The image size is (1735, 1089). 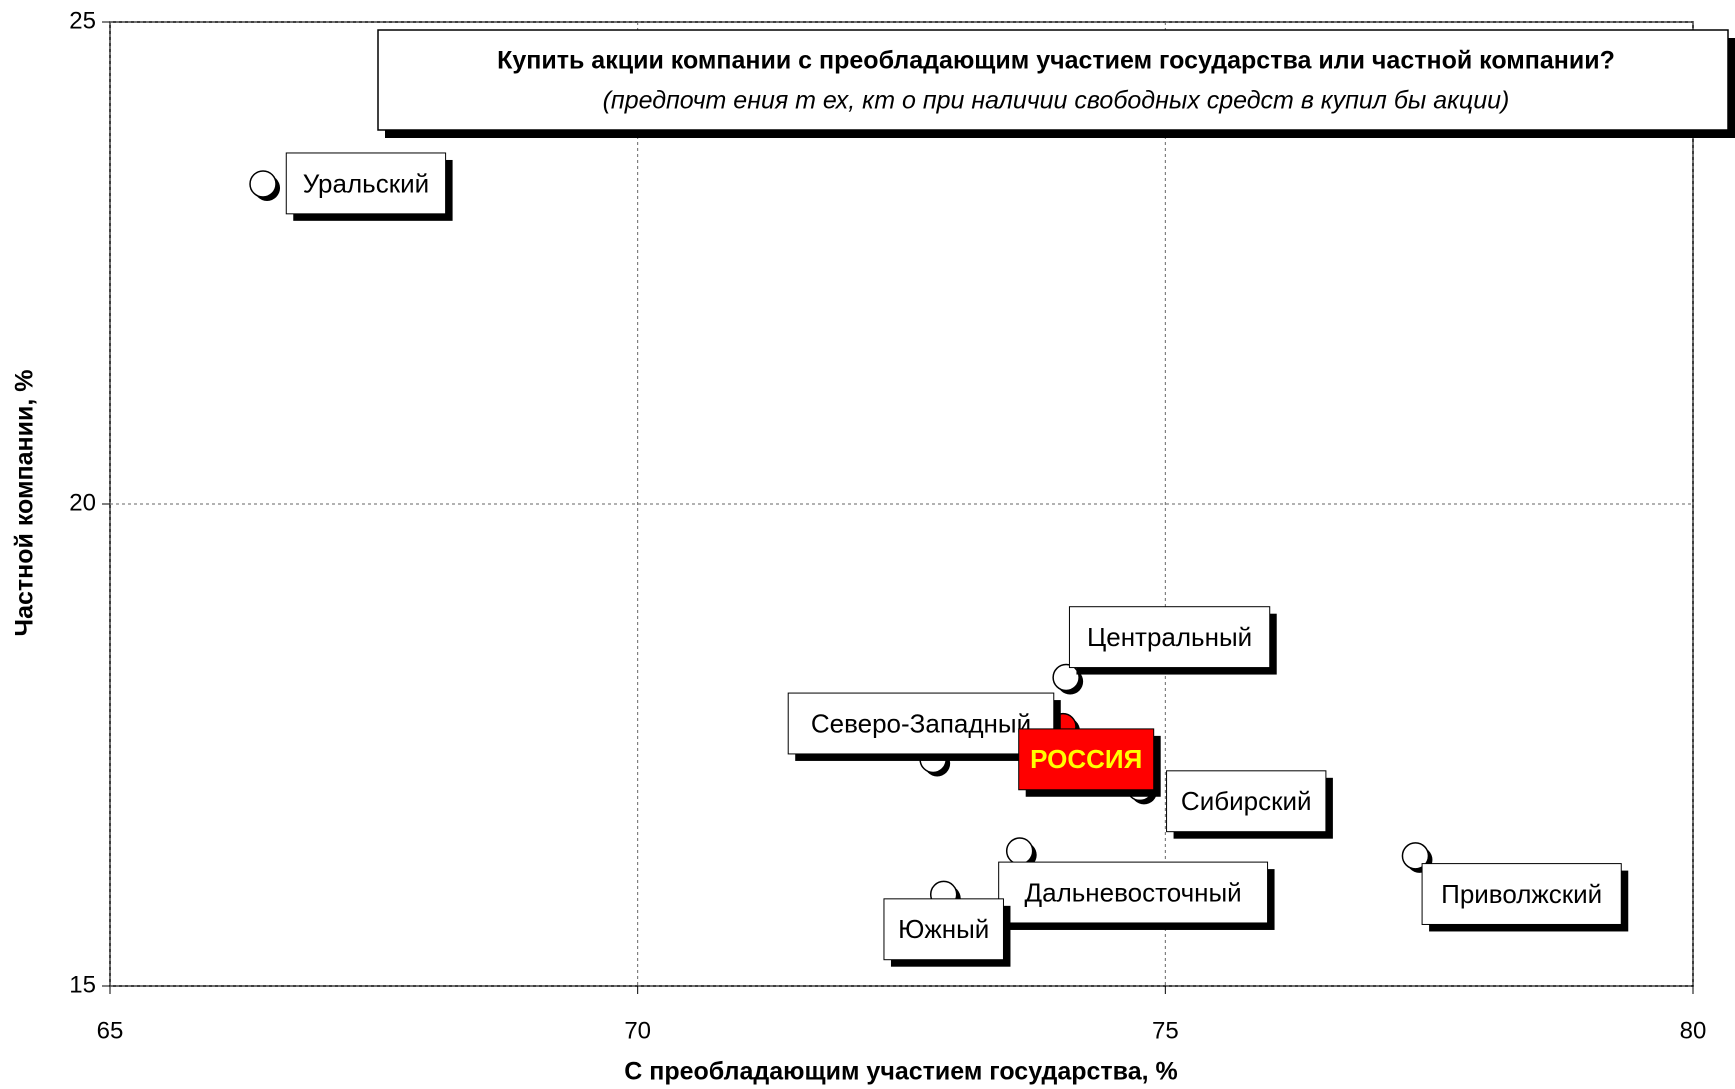 I want to click on point-label: Северо-Западный, so click(x=921, y=723).